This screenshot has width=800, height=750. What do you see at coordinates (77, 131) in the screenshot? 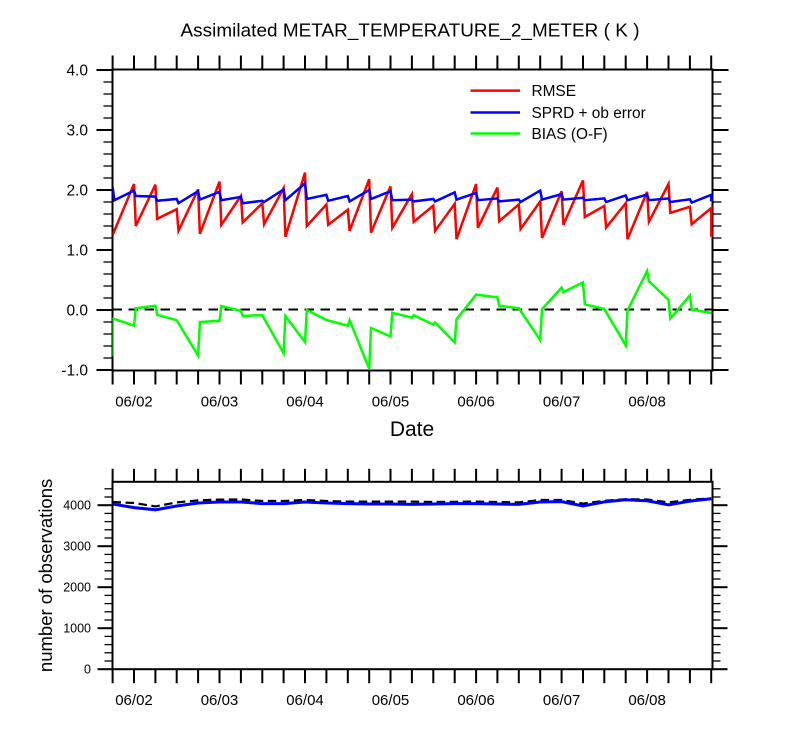
I see `svg-text: 3.0` at bounding box center [77, 131].